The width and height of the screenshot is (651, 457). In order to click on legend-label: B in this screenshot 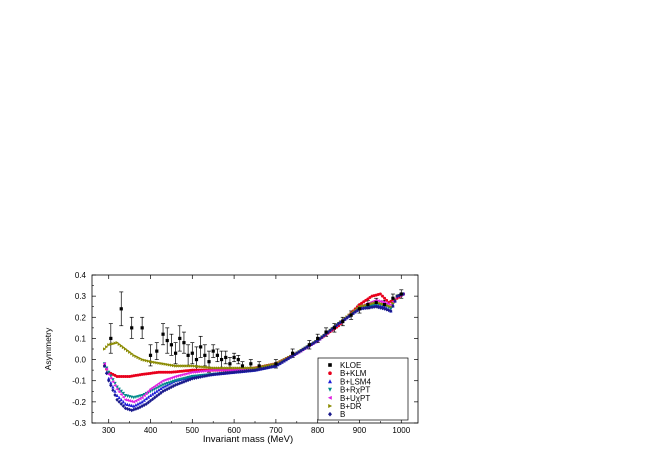, I will do `click(342, 414)`.